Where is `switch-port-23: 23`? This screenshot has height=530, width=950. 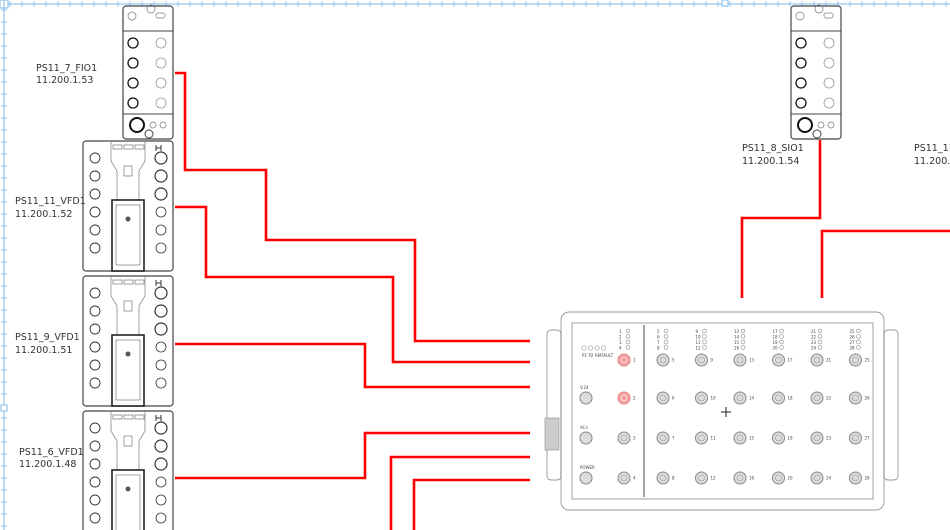 switch-port-23: 23 is located at coordinates (821, 438).